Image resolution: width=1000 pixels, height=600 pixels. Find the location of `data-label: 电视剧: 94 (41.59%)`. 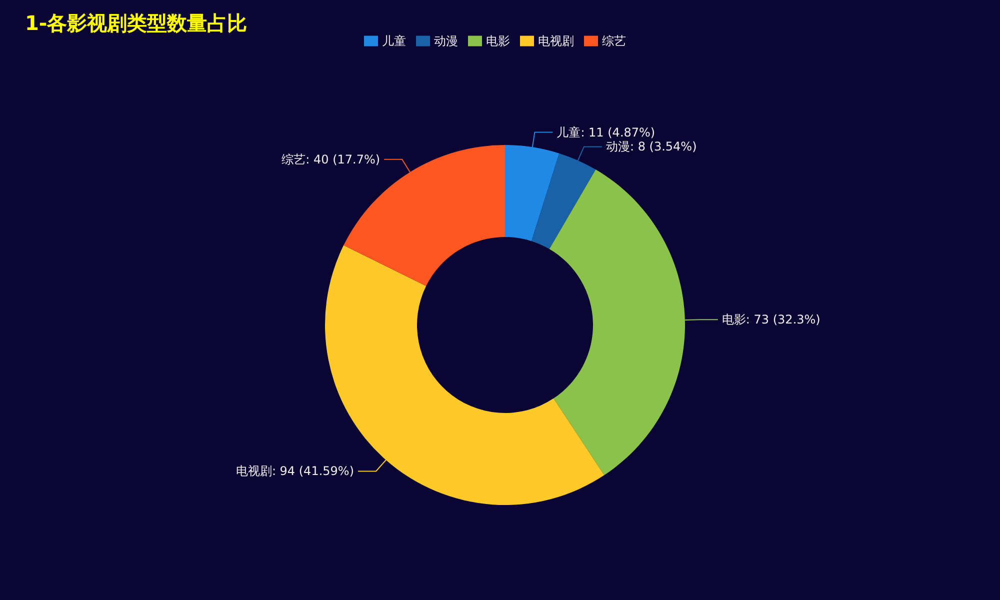

data-label: 电视剧: 94 (41.59%) is located at coordinates (295, 471).